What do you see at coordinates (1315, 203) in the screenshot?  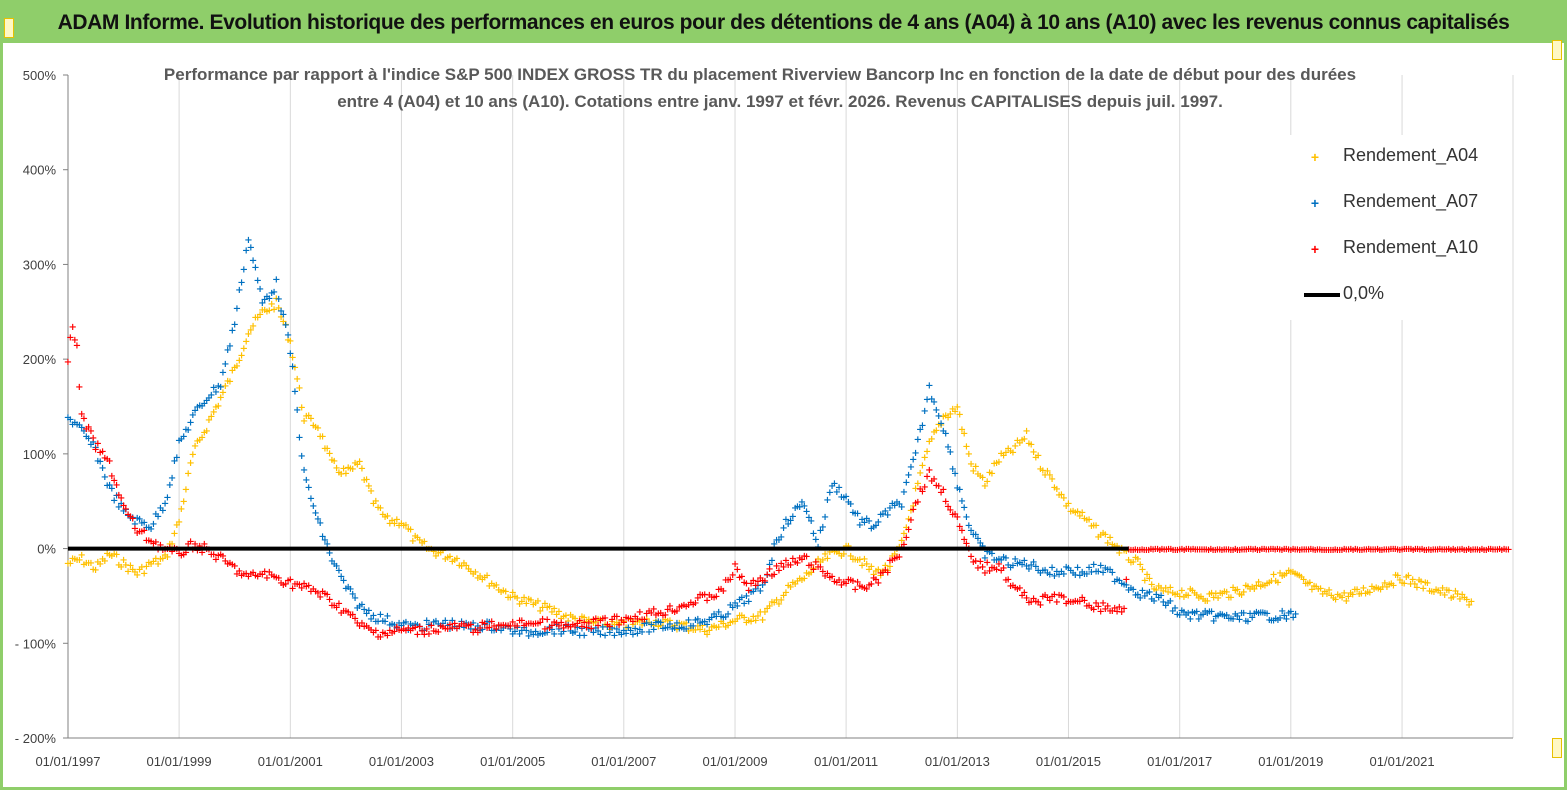 I see `plus-marker-icon: +` at bounding box center [1315, 203].